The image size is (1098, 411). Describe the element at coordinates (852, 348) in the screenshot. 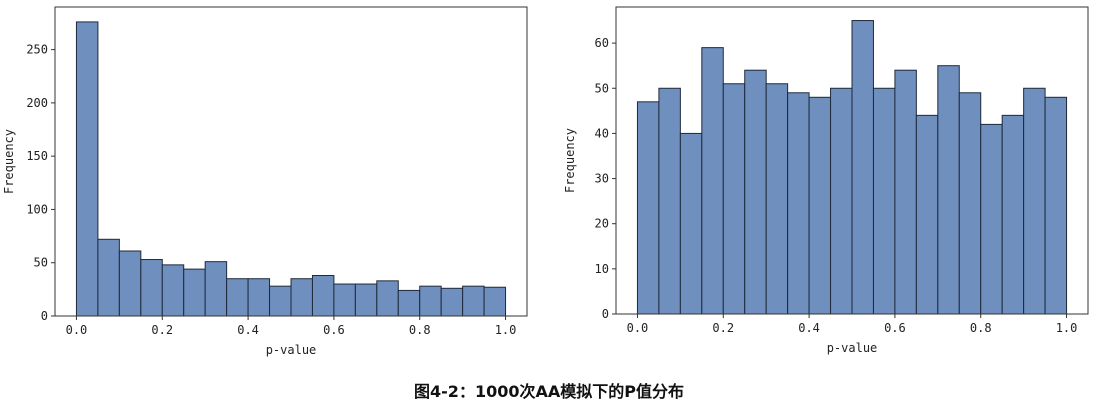

I see `right-x-axis-label: p-value` at that location.